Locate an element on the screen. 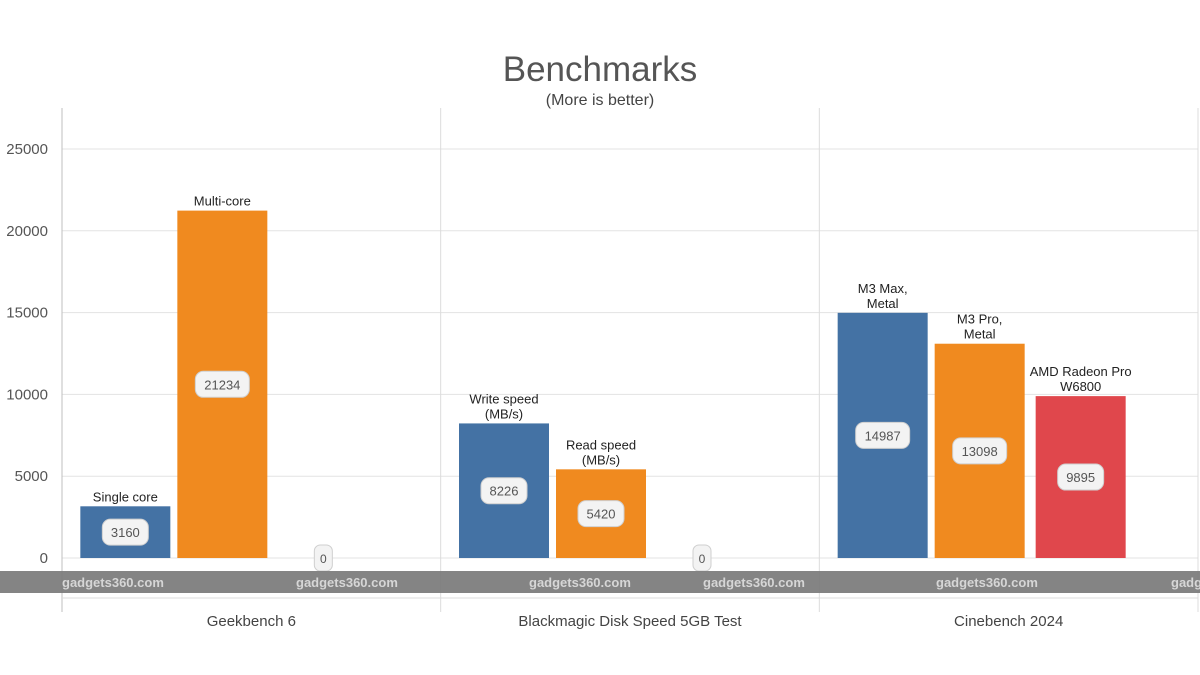  data-label: 3160 is located at coordinates (125, 532).